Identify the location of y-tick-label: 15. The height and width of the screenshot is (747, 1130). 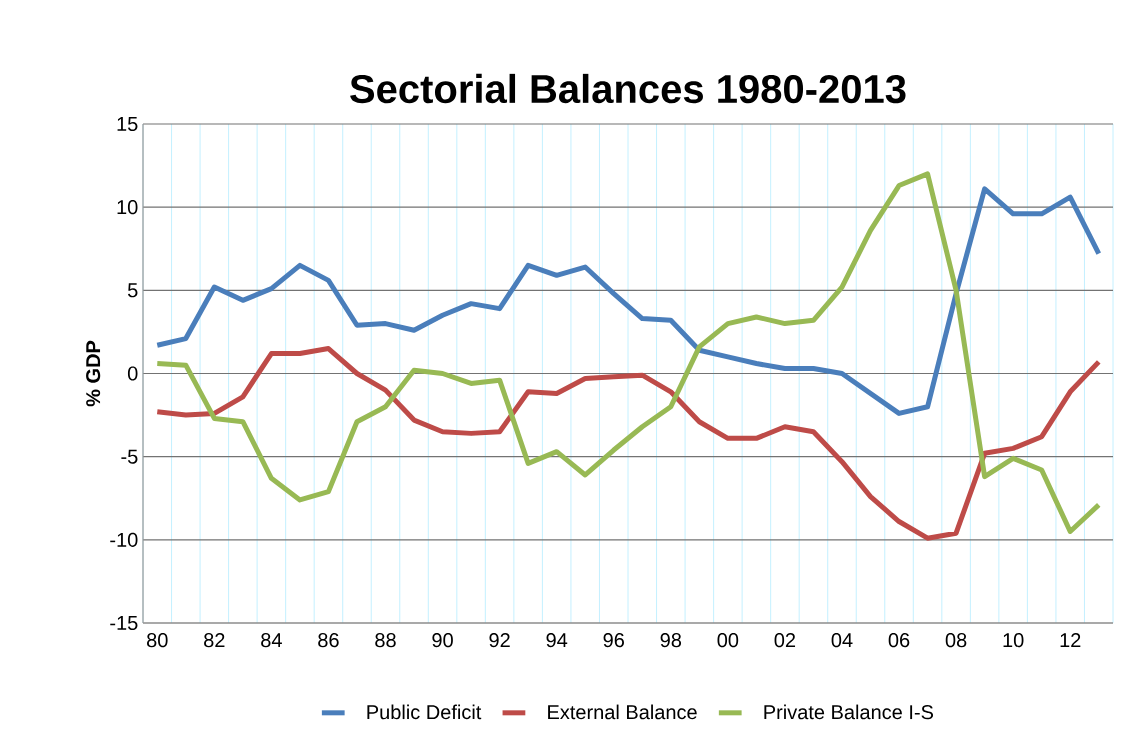
(127, 124).